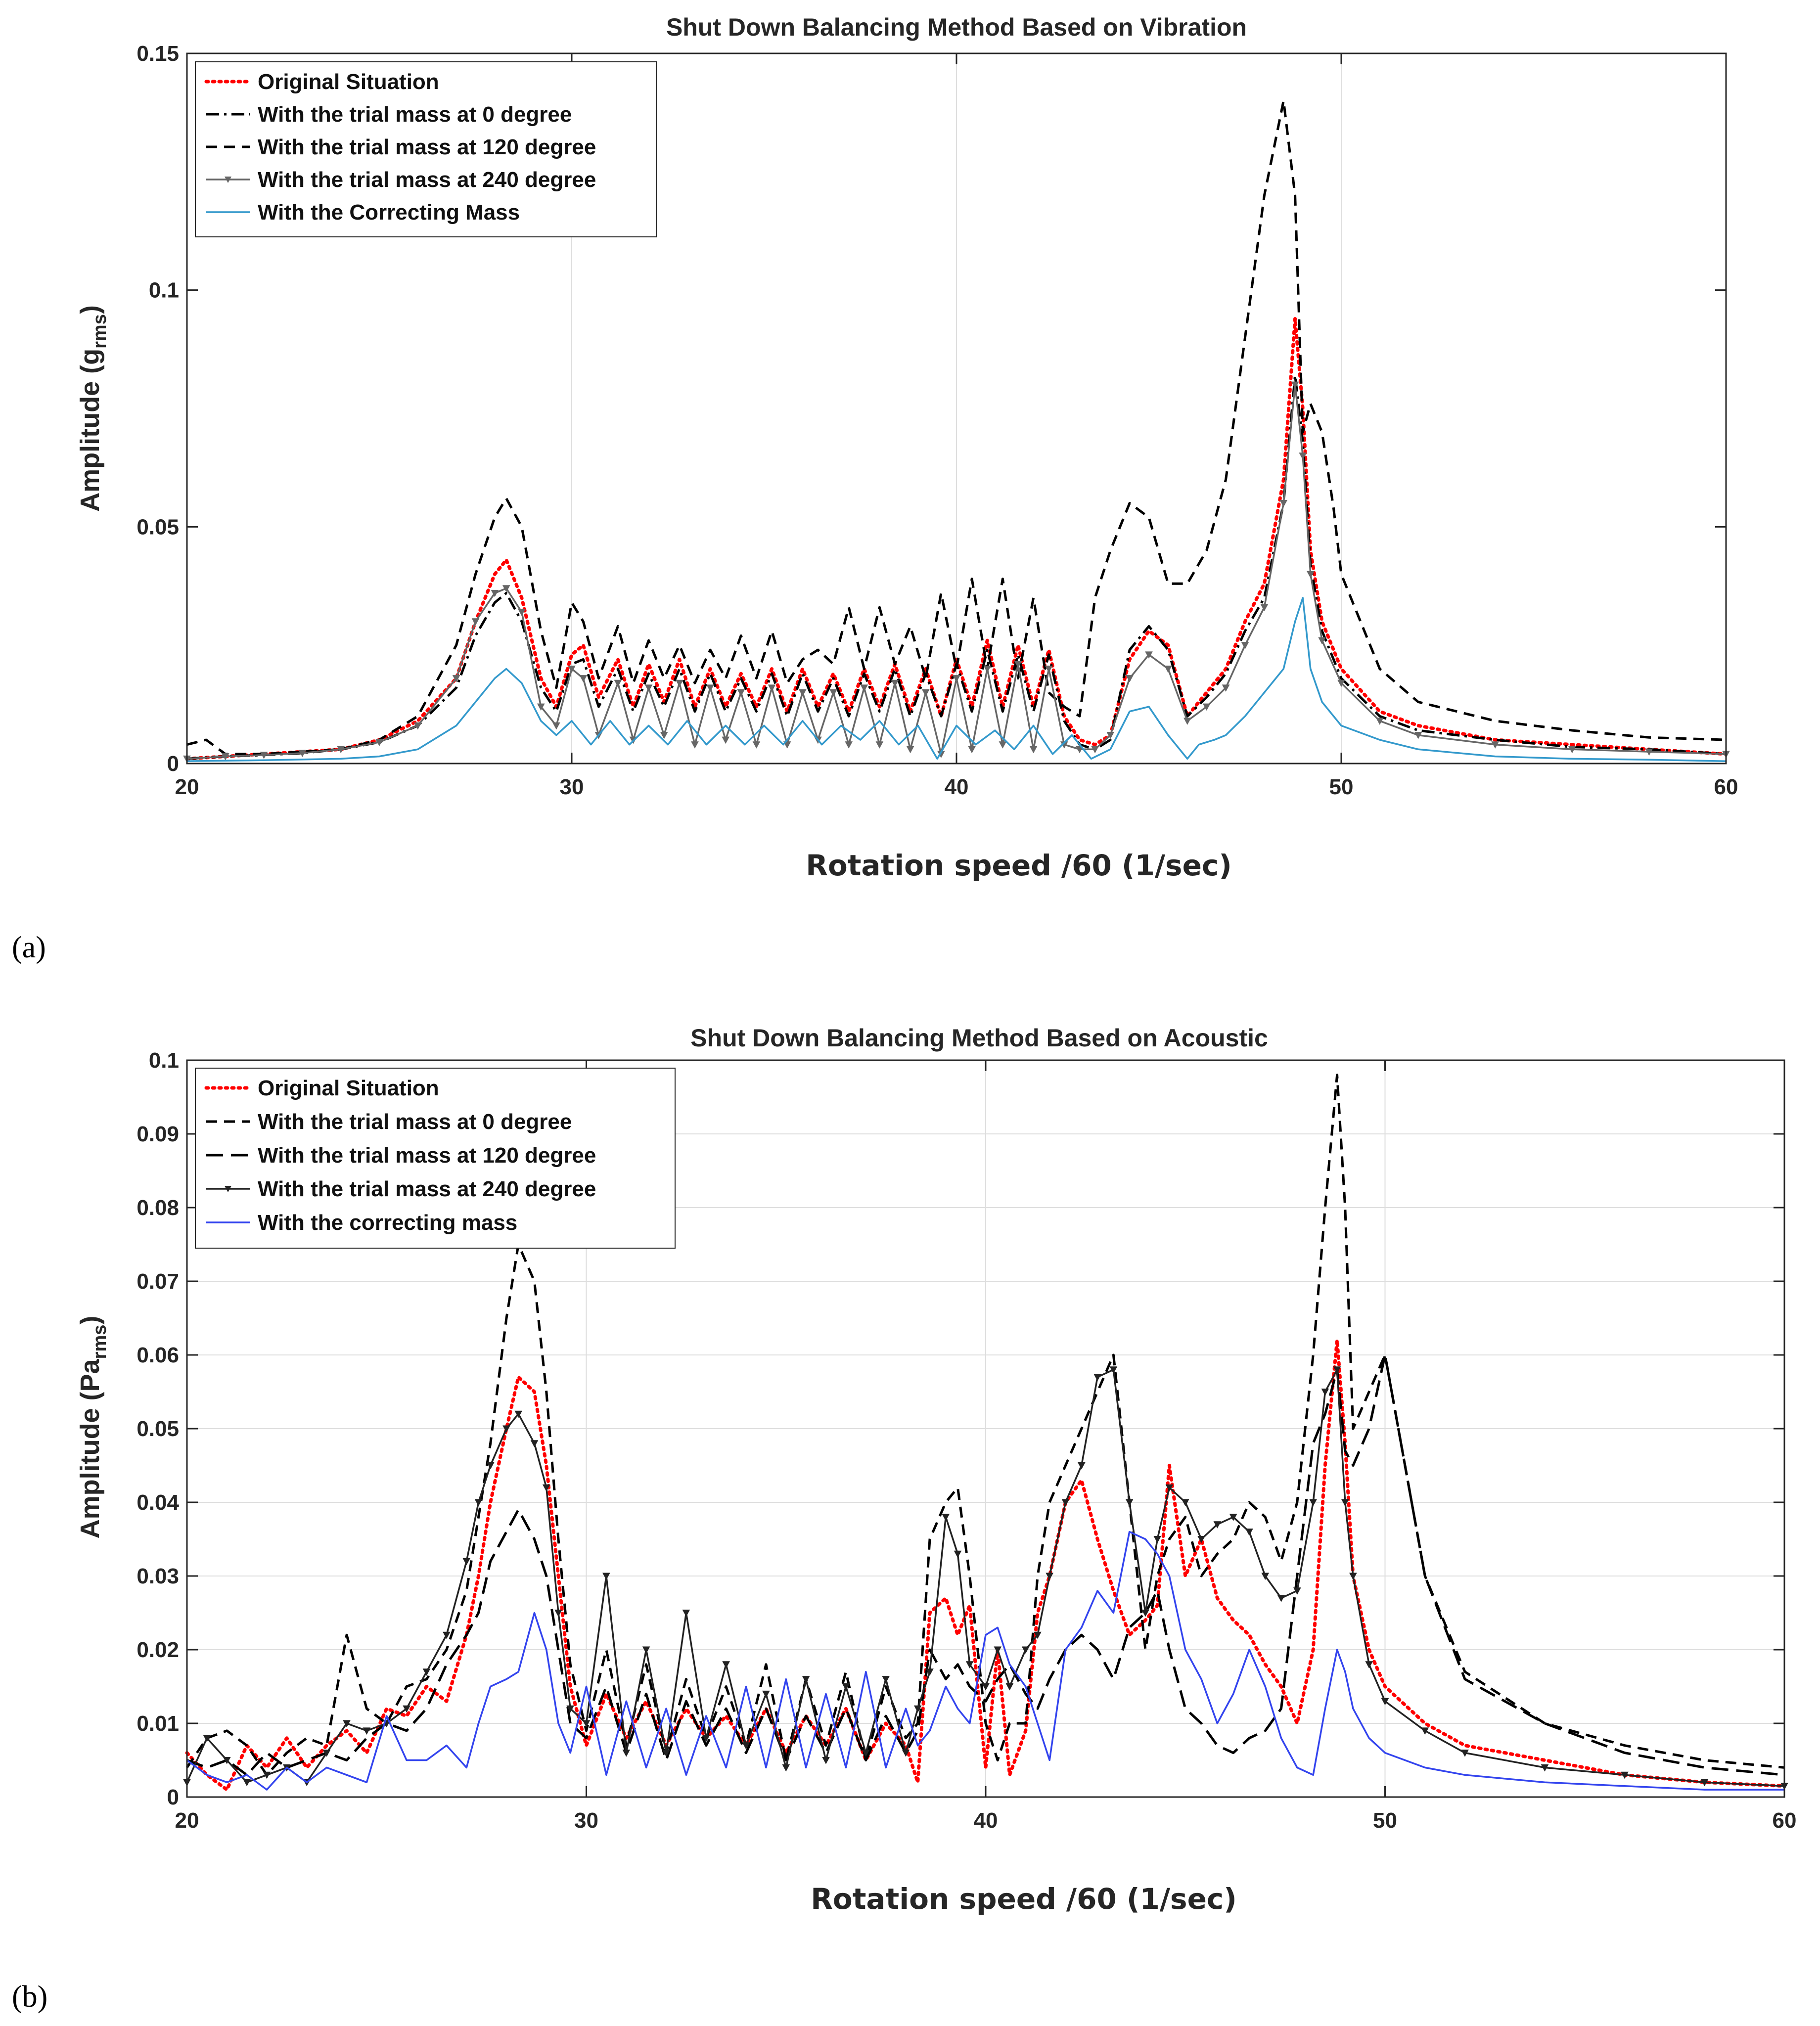 The image size is (1820, 2026). Describe the element at coordinates (228, 1189) in the screenshot. I see `legend-marker` at that location.